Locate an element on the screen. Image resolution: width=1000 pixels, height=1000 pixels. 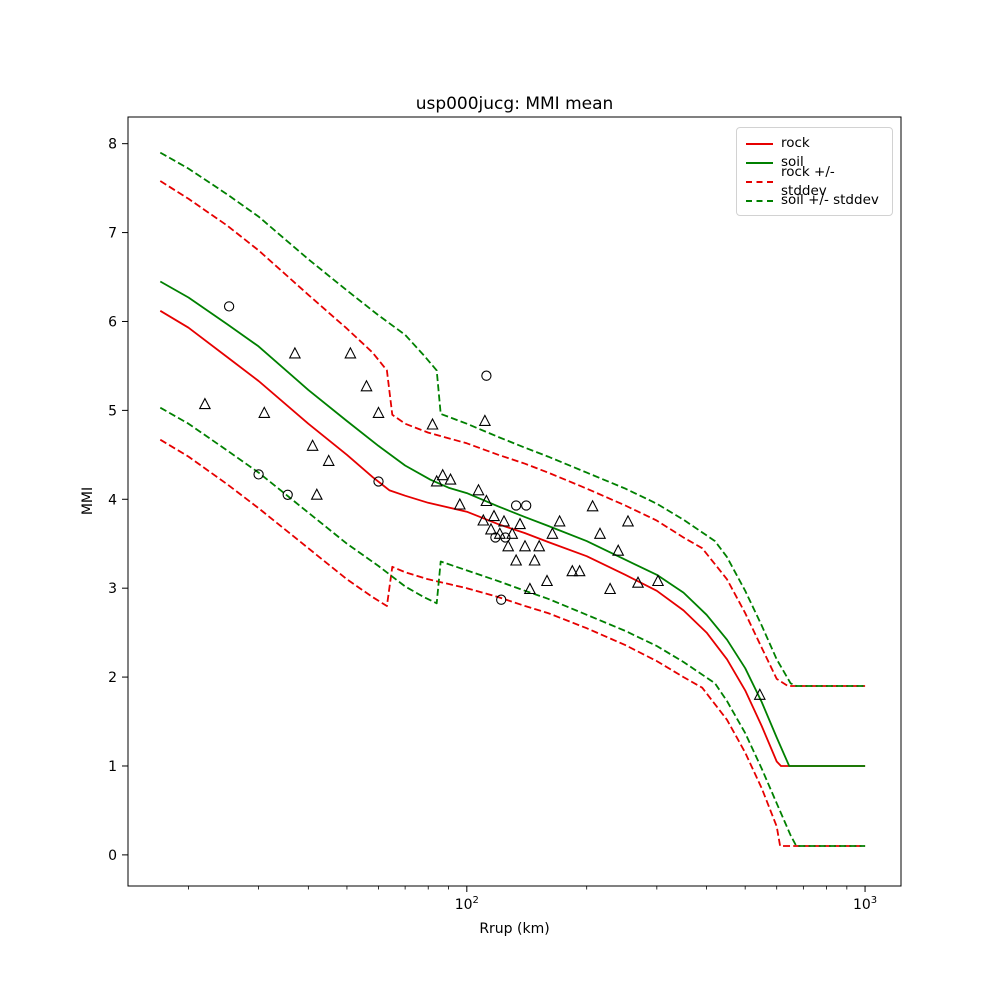
legend-label: soil +/- stddev is located at coordinates (830, 200).